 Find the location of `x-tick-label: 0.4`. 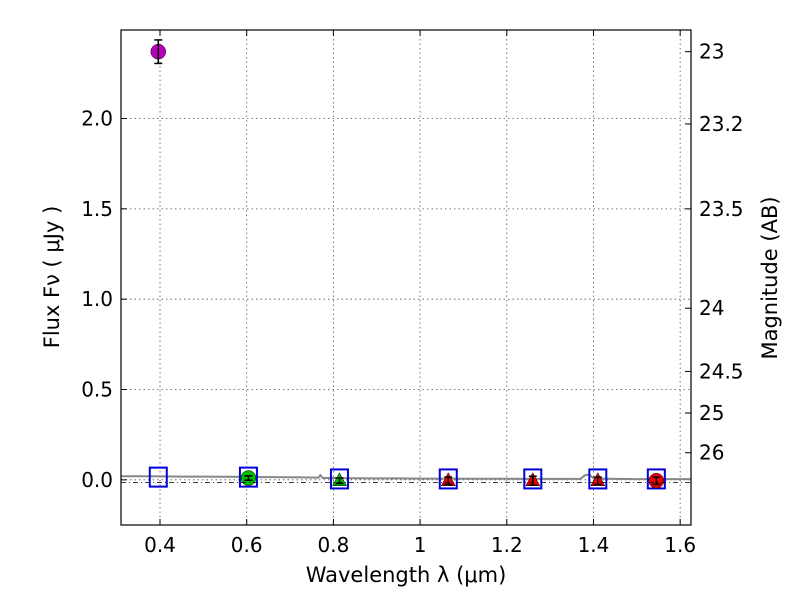

x-tick-label: 0.4 is located at coordinates (160, 545).